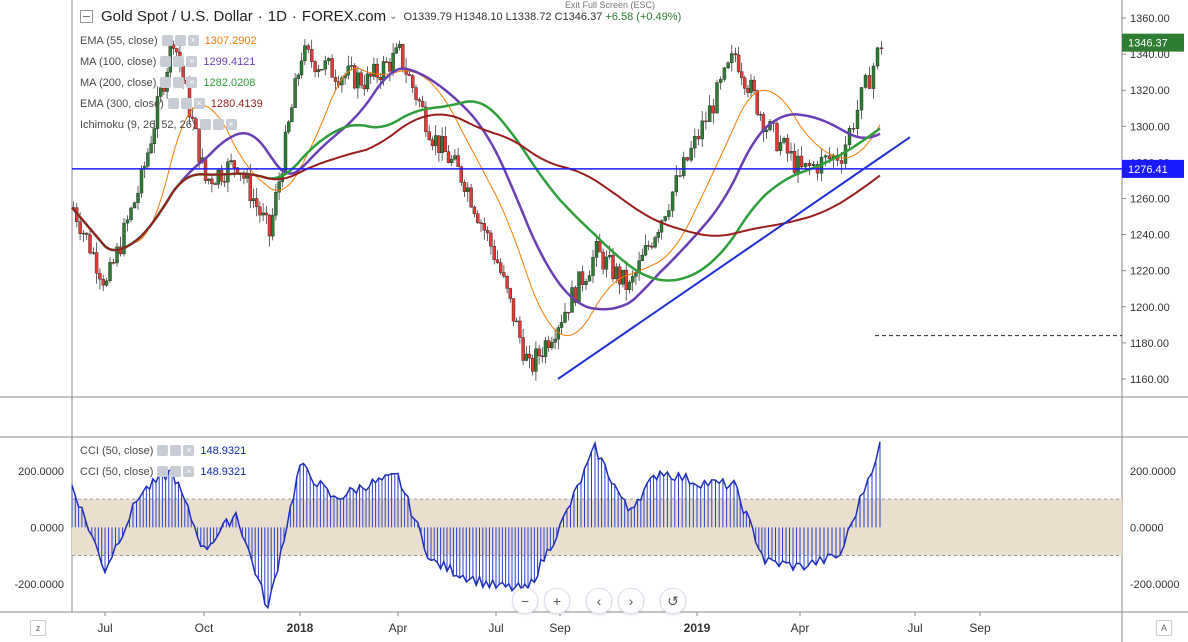  I want to click on collapse-icon, so click(86, 16).